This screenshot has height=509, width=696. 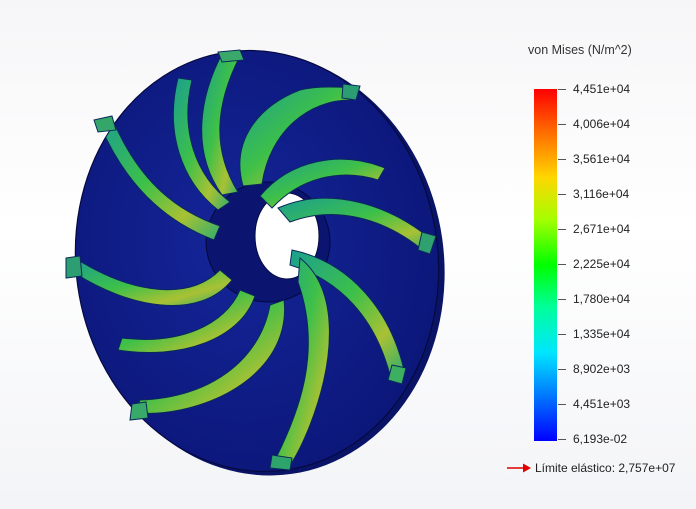 I want to click on scale-label: 4,451e+04, so click(x=602, y=89).